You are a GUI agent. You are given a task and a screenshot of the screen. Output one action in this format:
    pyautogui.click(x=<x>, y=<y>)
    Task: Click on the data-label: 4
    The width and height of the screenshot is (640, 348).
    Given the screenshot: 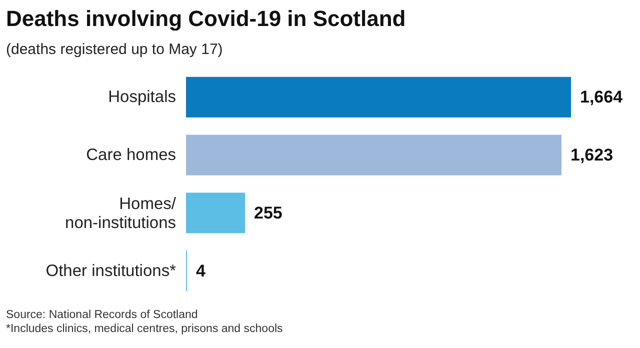 What is the action you would take?
    pyautogui.click(x=201, y=270)
    